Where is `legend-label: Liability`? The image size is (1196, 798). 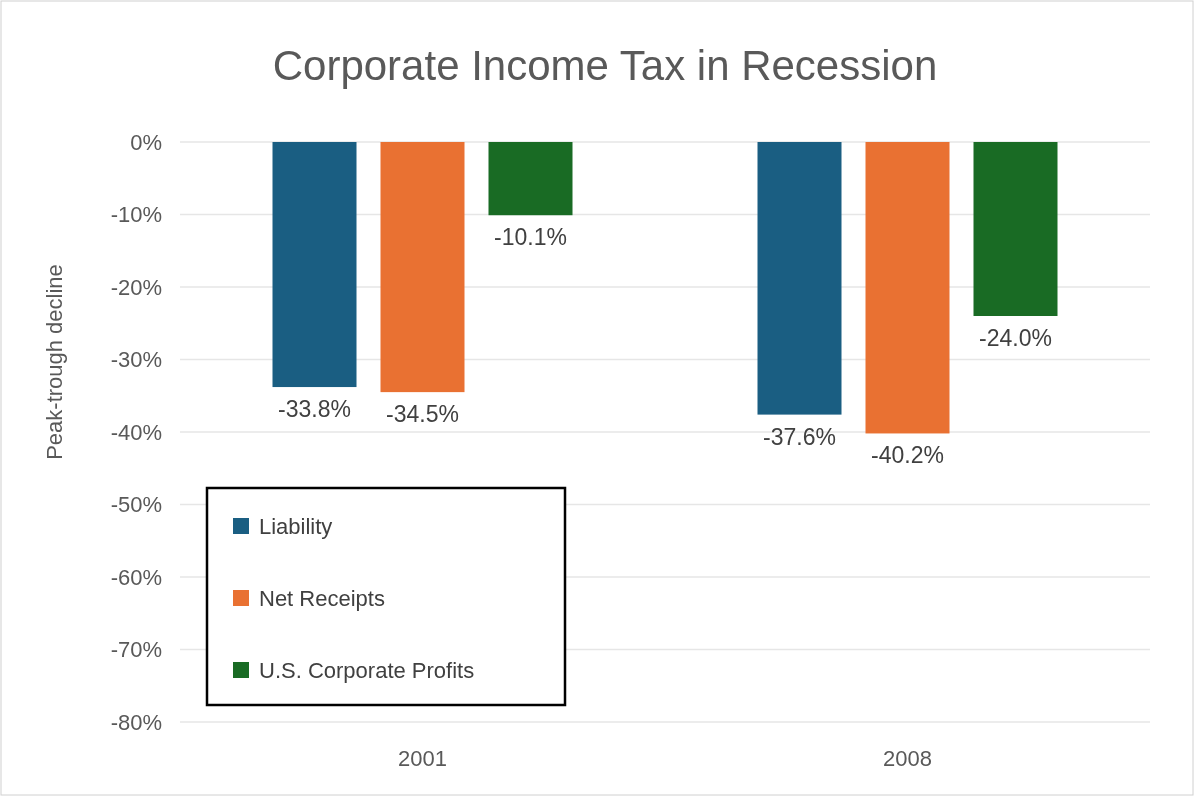
legend-label: Liability is located at coordinates (296, 526).